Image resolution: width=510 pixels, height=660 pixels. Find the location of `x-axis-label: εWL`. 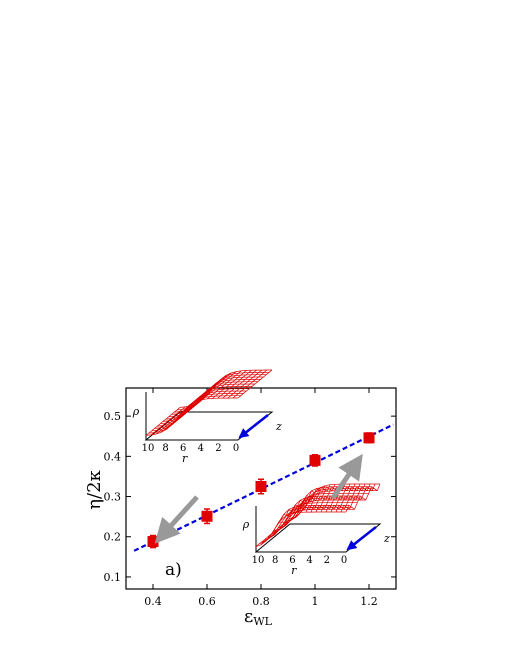

x-axis-label: εWL is located at coordinates (258, 617).